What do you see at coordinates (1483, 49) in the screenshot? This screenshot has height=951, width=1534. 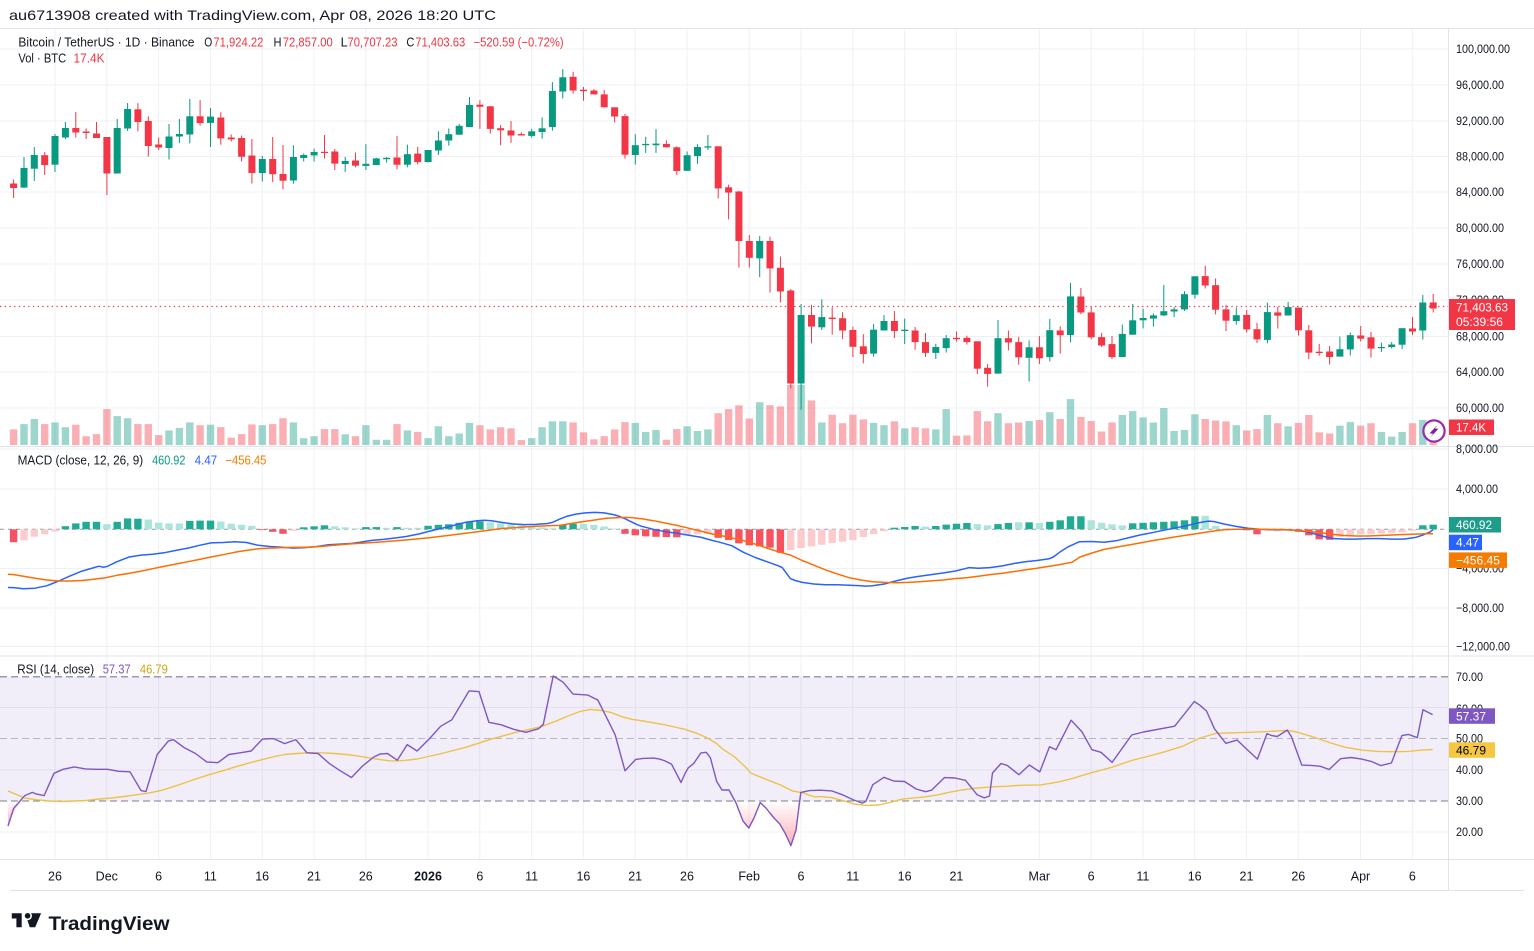 I see `svg-text: 100,000.00` at bounding box center [1483, 49].